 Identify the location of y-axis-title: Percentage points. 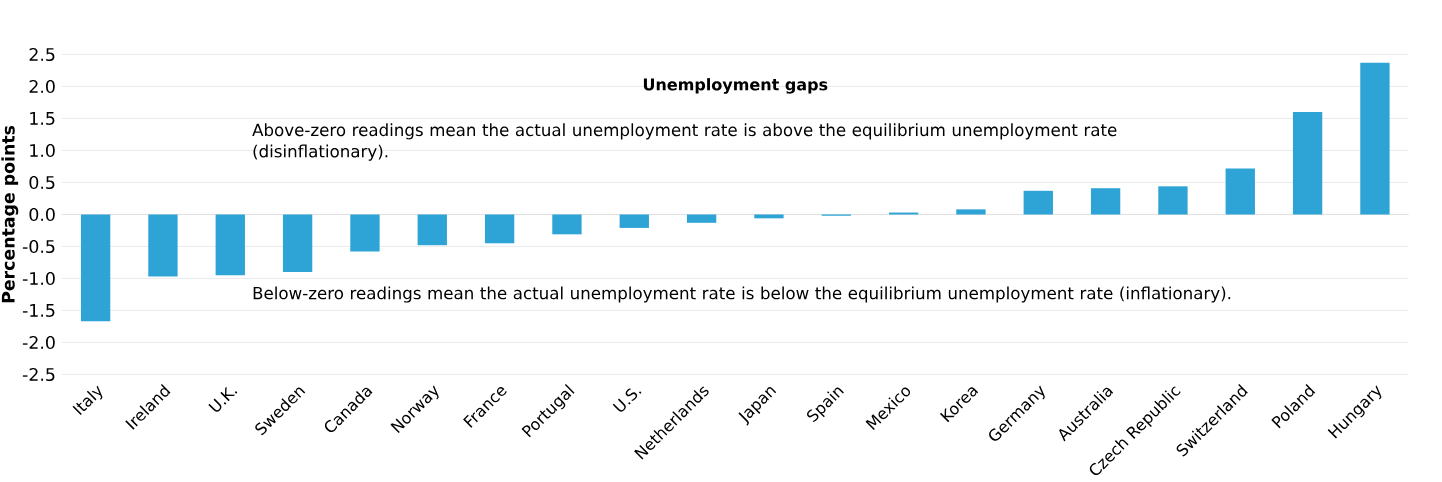
(10, 214).